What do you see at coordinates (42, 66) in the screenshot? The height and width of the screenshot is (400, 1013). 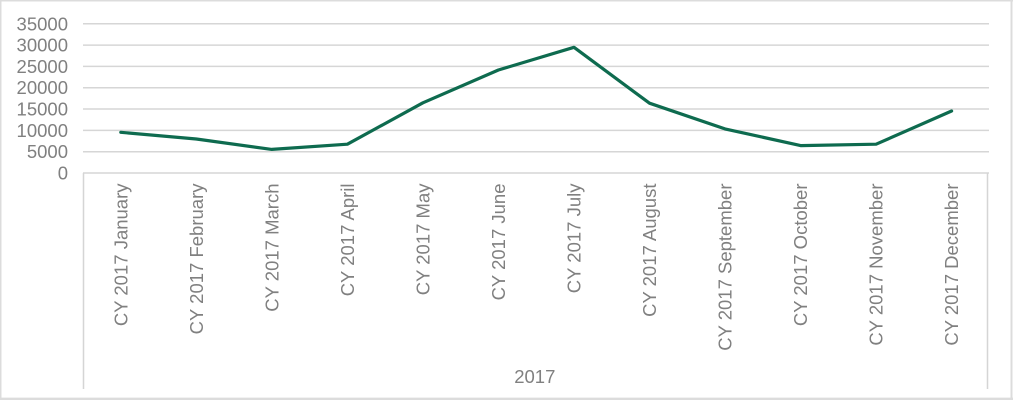 I see `svg-text: 25000` at bounding box center [42, 66].